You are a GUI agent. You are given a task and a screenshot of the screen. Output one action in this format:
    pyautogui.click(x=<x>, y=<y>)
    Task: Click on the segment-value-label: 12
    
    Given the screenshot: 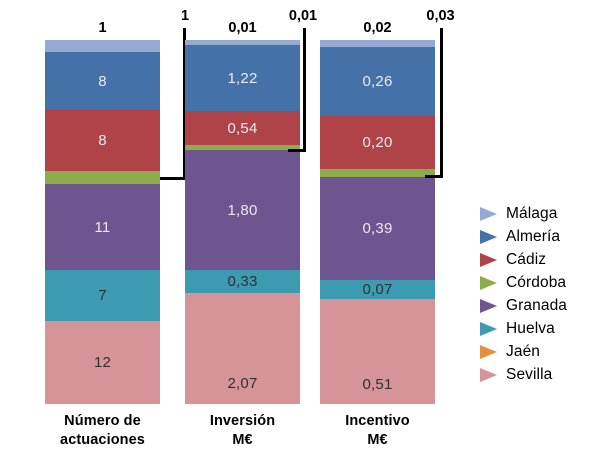 What is the action you would take?
    pyautogui.click(x=102, y=362)
    